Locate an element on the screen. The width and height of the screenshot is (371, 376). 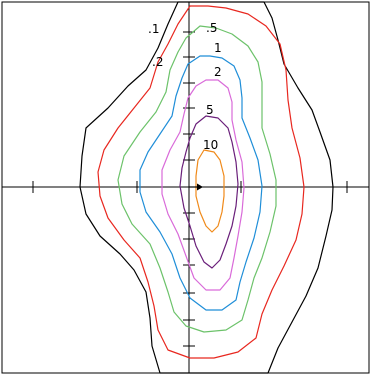
contour-label-1: 1 is located at coordinates (218, 48).